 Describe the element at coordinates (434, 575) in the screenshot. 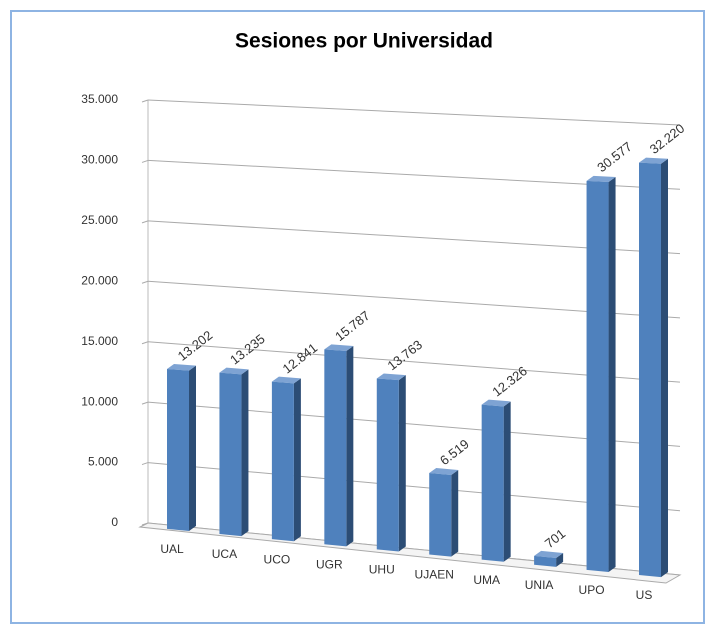

I see `x-tick-label: UJAEN` at that location.